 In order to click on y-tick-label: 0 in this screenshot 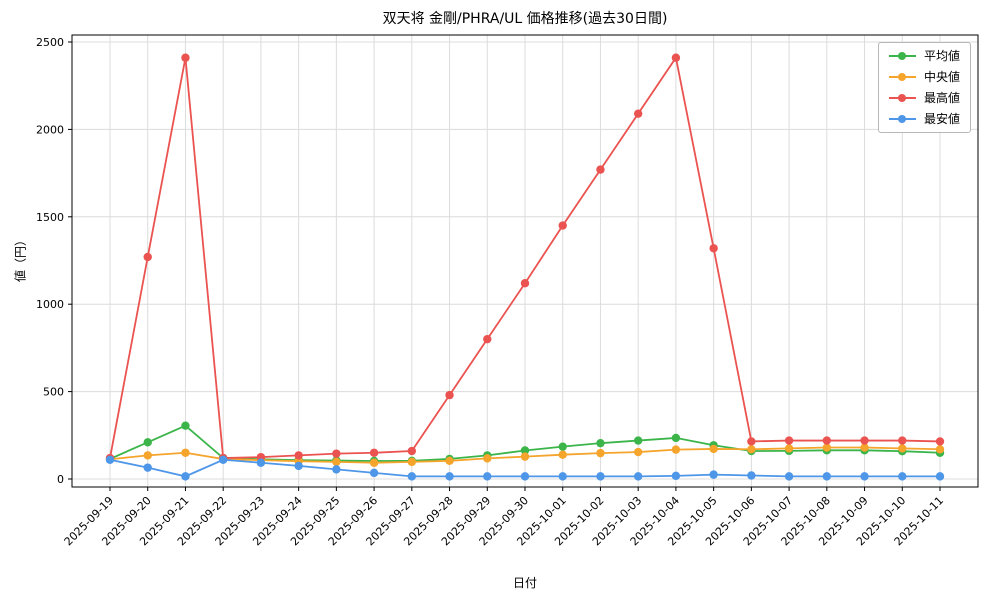, I will do `click(60, 479)`.